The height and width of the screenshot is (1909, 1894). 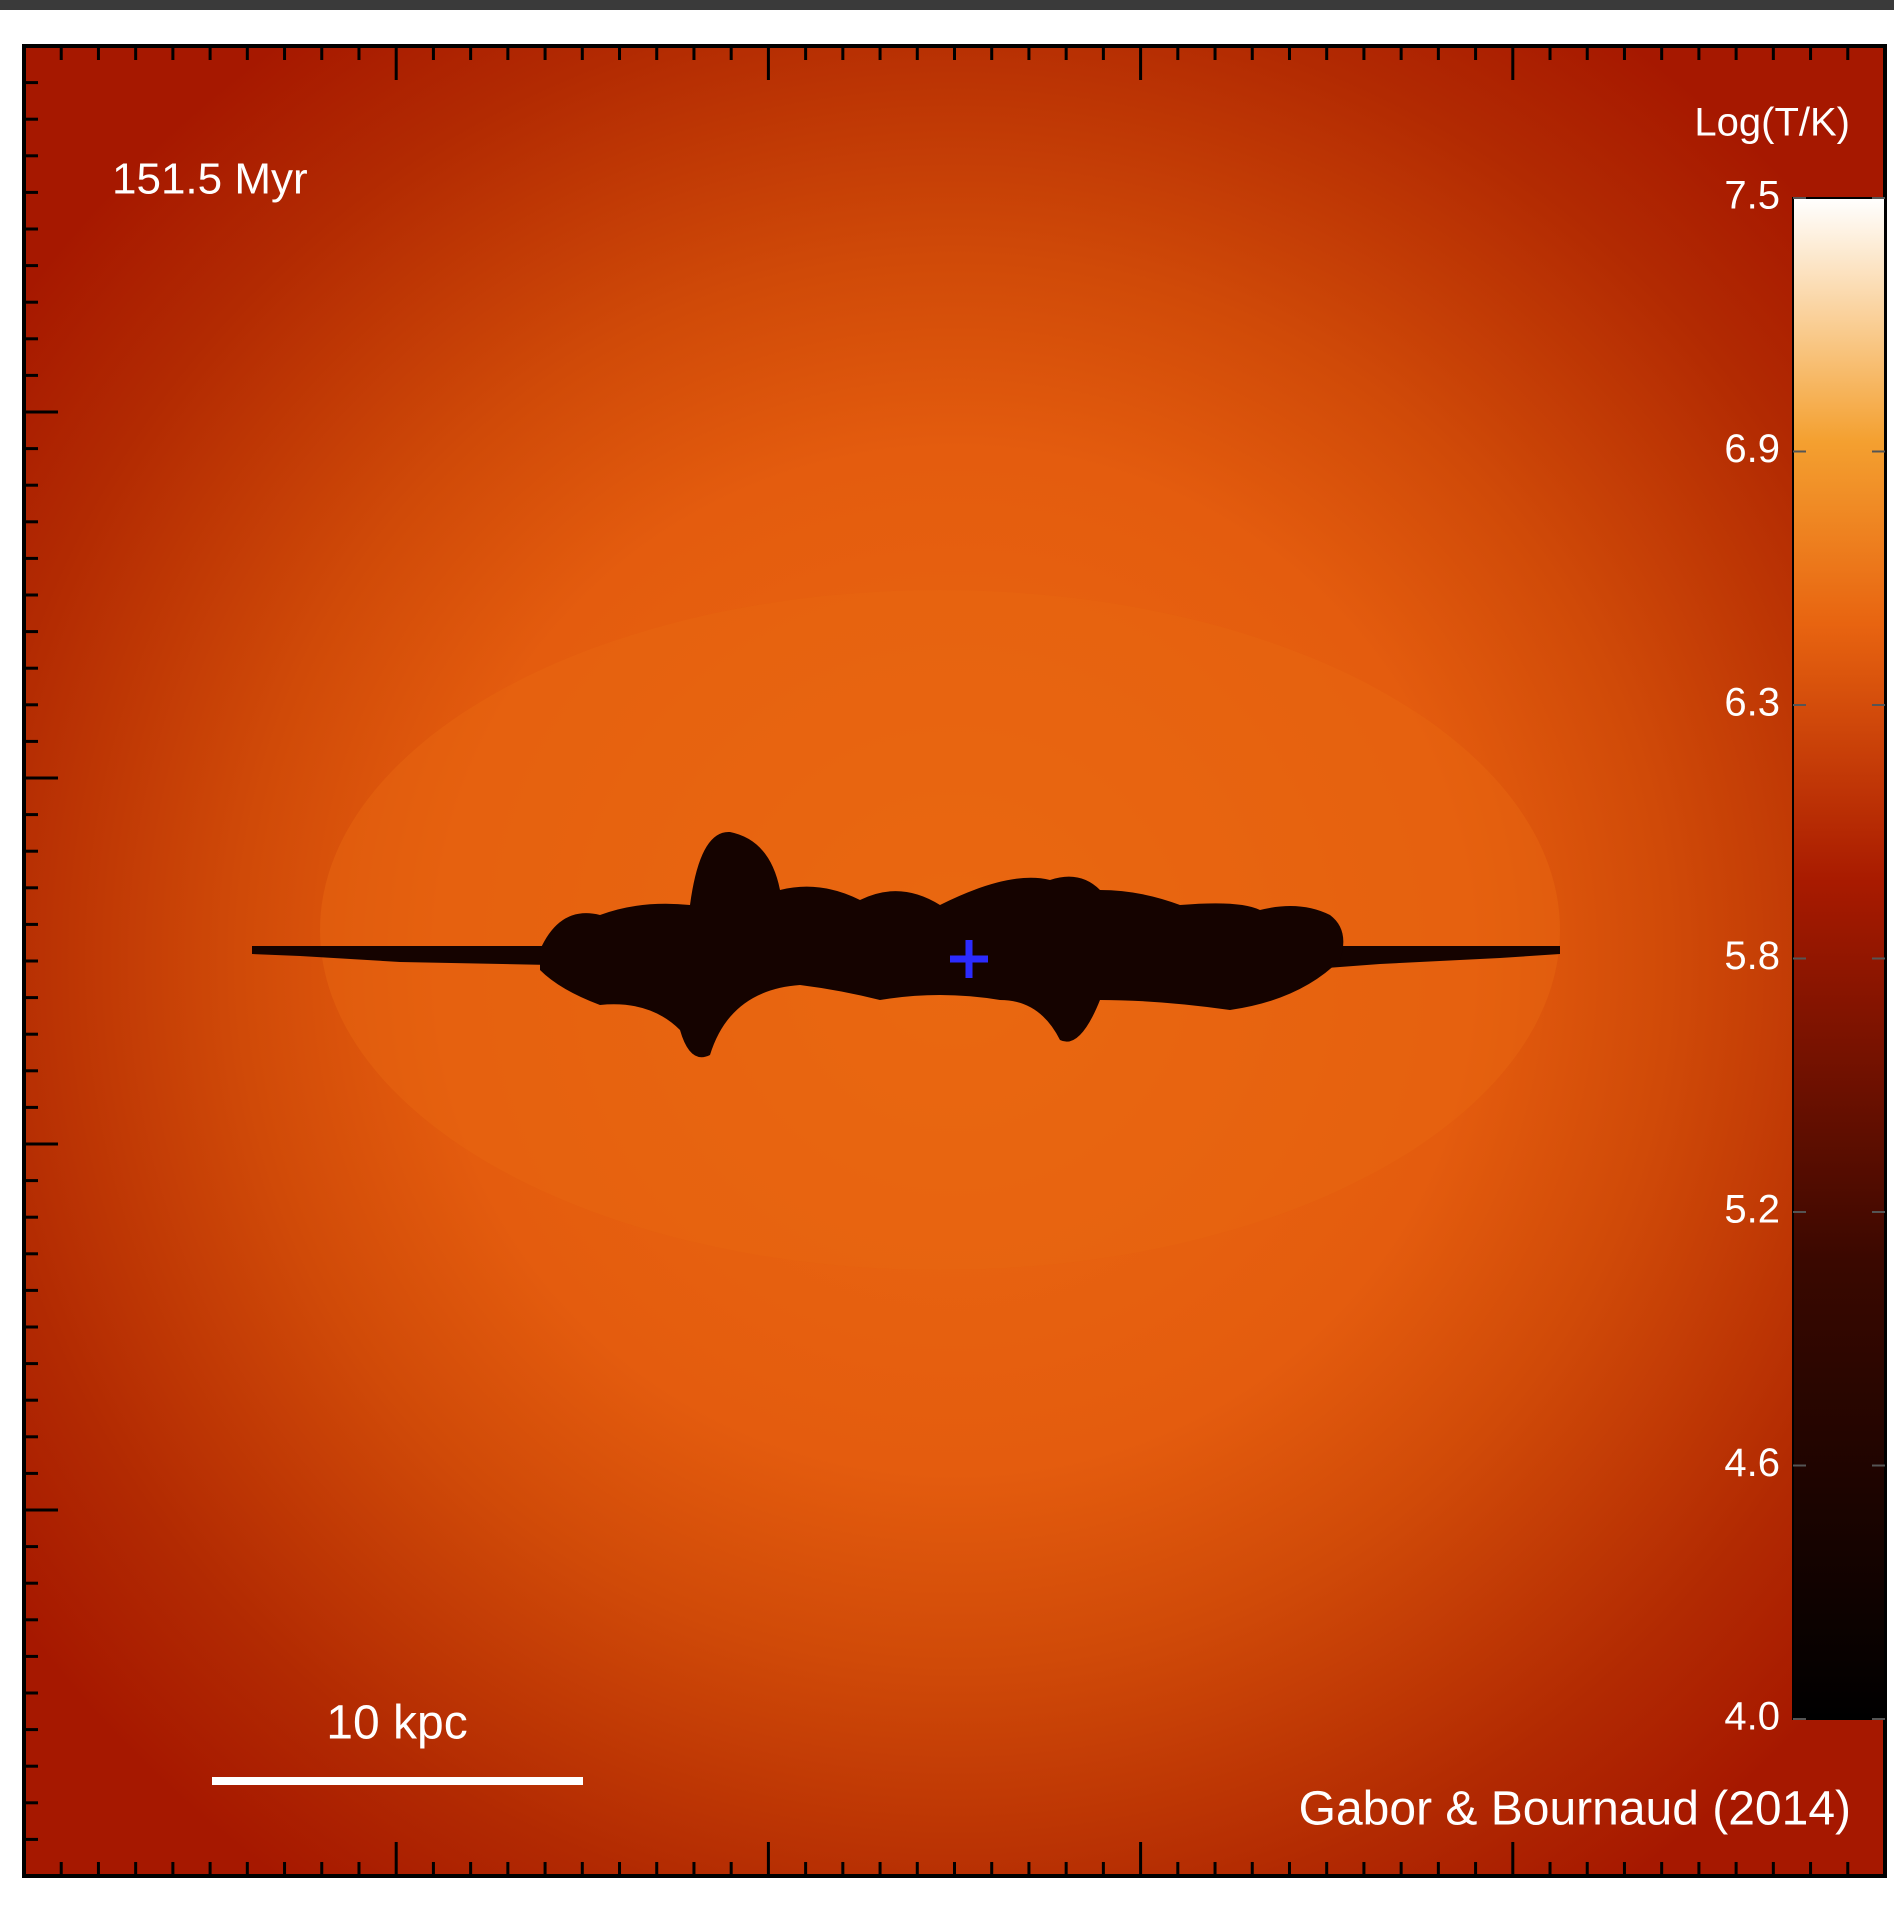 What do you see at coordinates (1752, 449) in the screenshot?
I see `colorbar-tick-label: 6.9` at bounding box center [1752, 449].